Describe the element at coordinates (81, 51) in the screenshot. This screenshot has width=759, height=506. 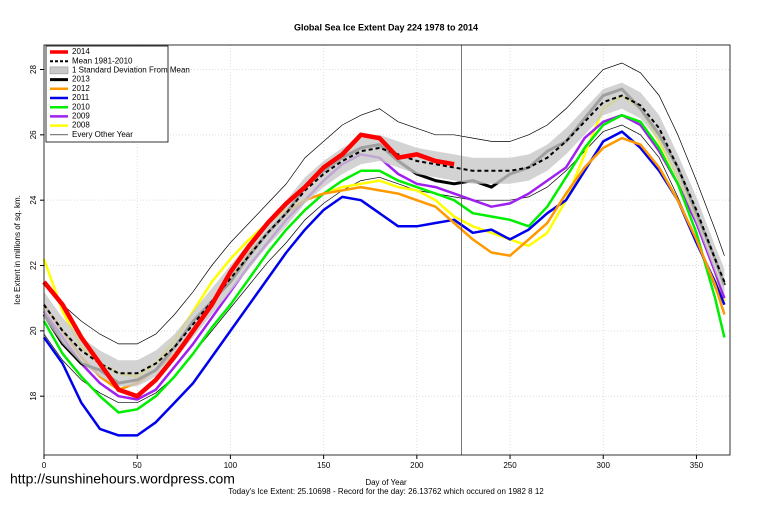
I see `legend-label: 2014` at that location.